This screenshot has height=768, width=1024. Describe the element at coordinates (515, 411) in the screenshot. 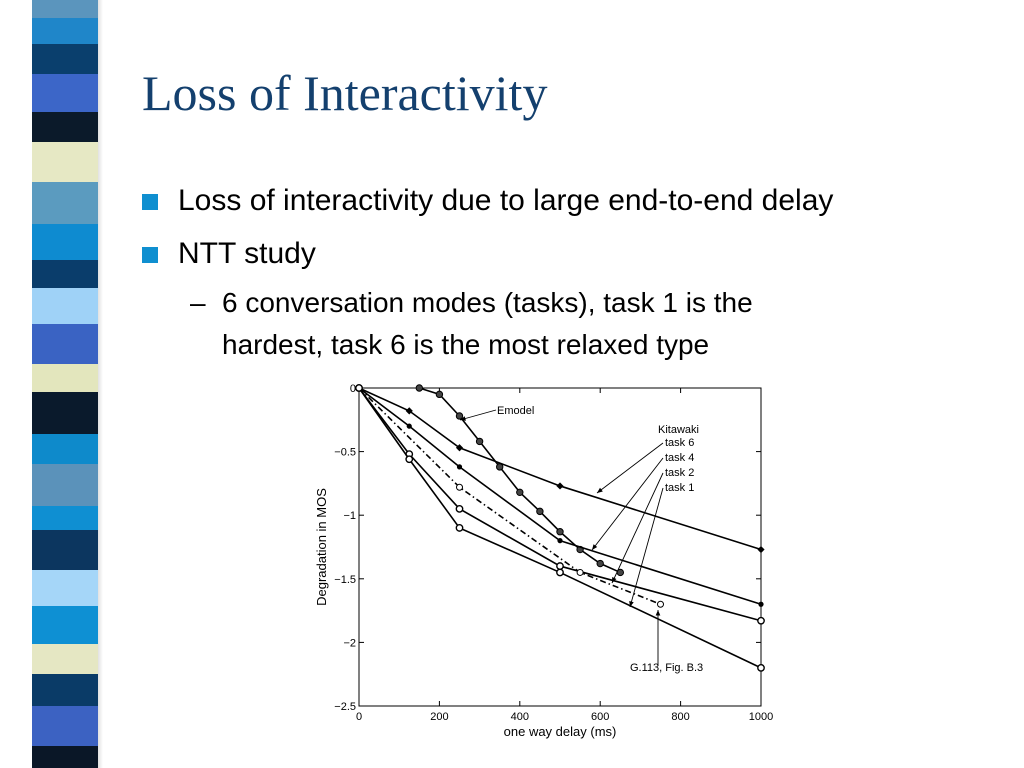

I see `annotation-emodel: Emodel` at that location.